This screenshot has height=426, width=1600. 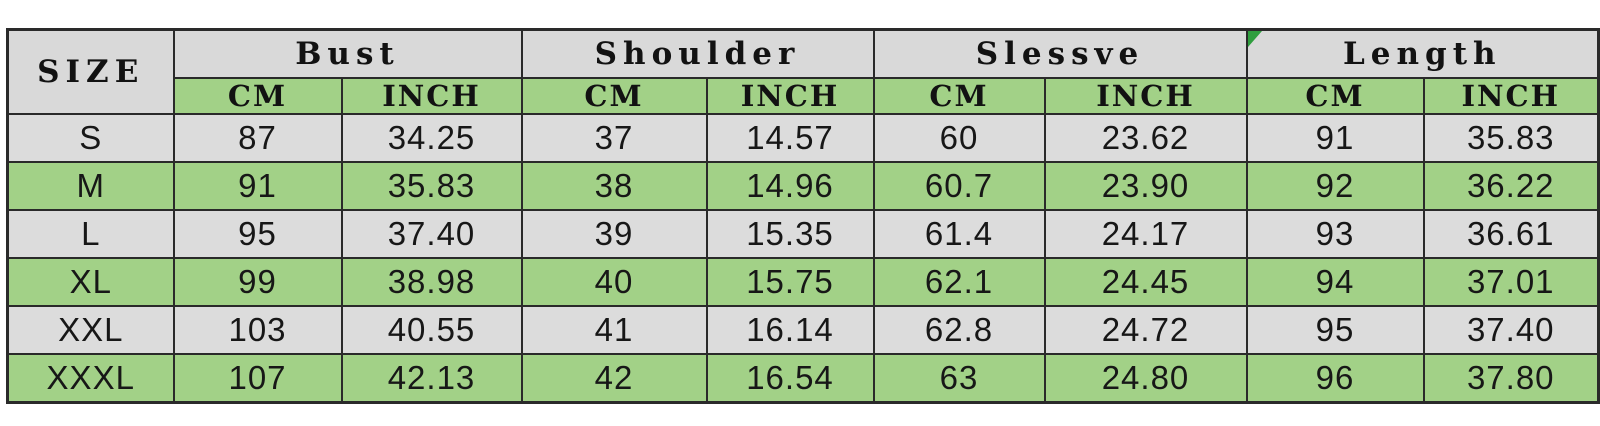 I want to click on group-header-length: Length, so click(x=1422, y=53).